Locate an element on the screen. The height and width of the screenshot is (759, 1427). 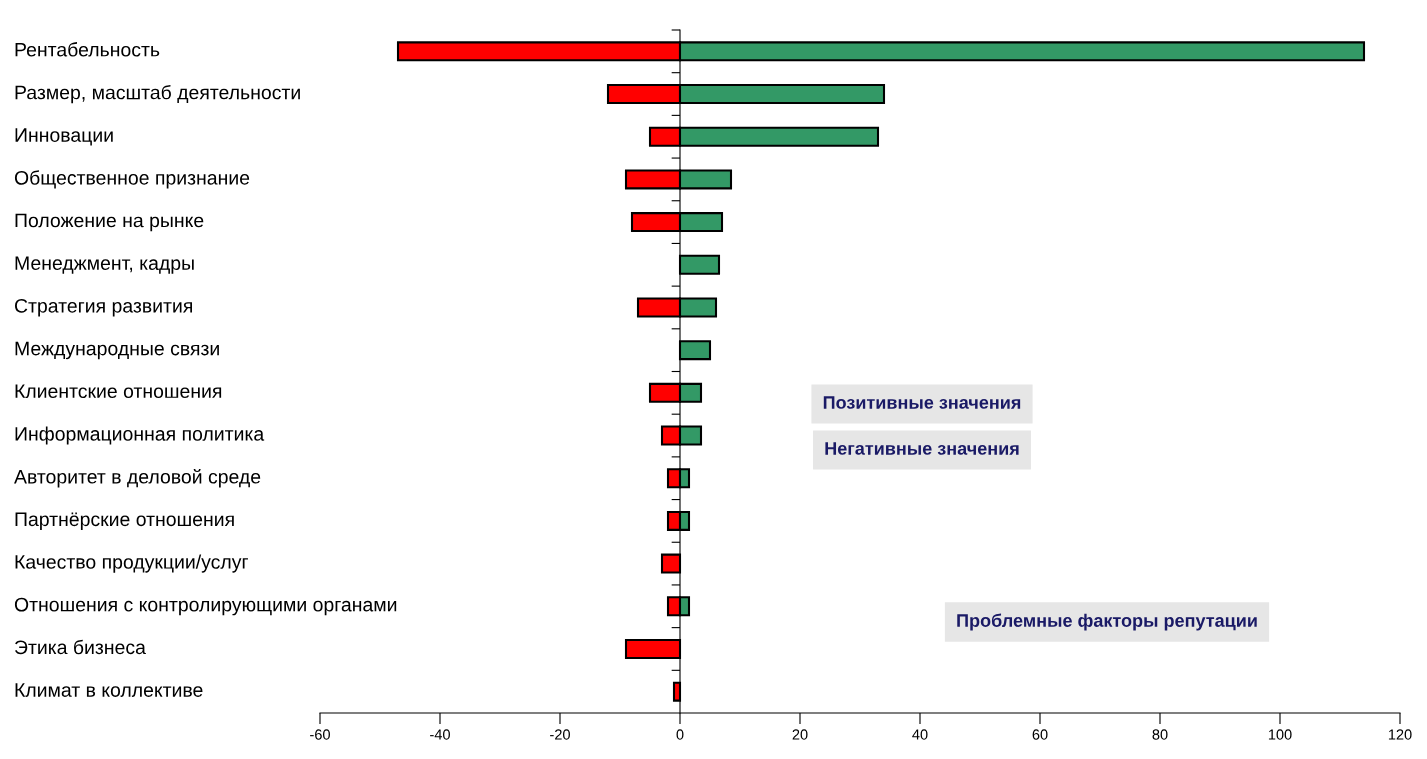
x-tick-label: 0 is located at coordinates (680, 734).